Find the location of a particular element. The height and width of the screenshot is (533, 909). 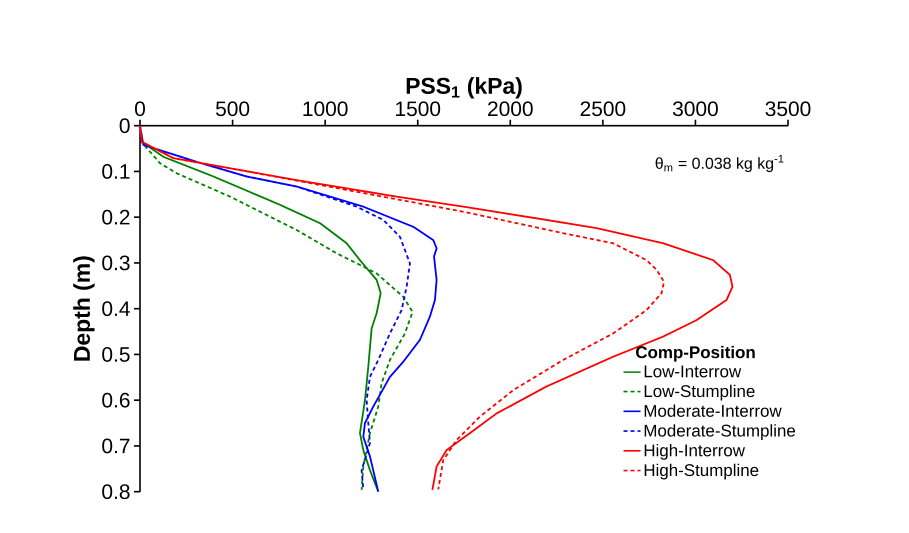

legend-label: Moderate-Stumpline is located at coordinates (720, 432).